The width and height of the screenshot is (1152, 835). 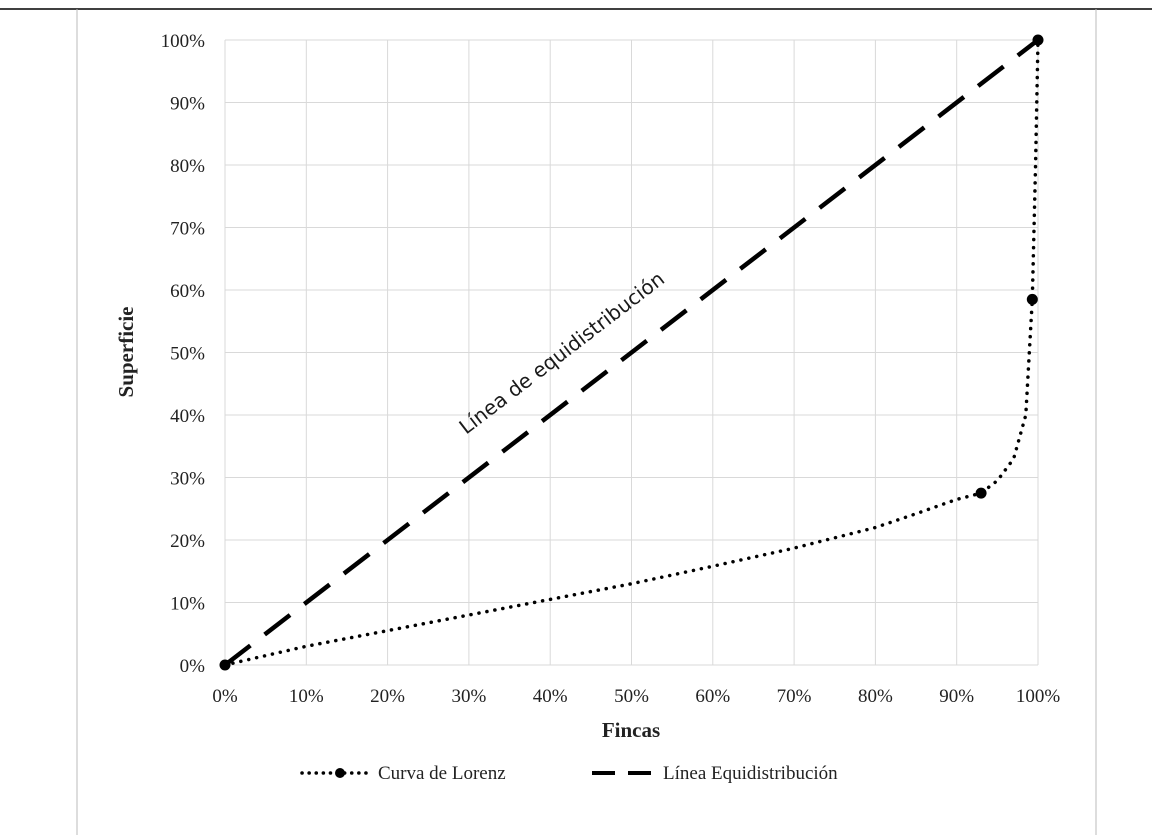 I want to click on legend: Curva de Lorenz Línea Equidistribución, so click(x=569, y=773).